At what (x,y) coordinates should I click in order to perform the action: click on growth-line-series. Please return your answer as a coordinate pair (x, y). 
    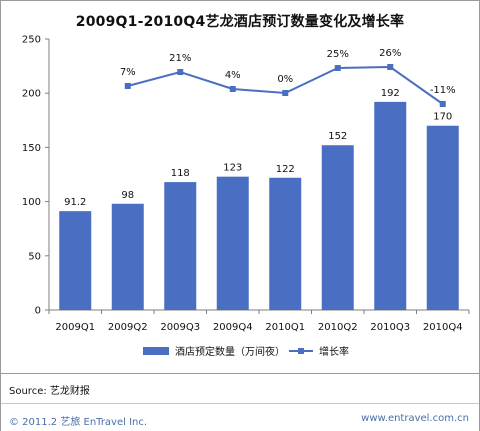
    Looking at the image, I should click on (285, 85).